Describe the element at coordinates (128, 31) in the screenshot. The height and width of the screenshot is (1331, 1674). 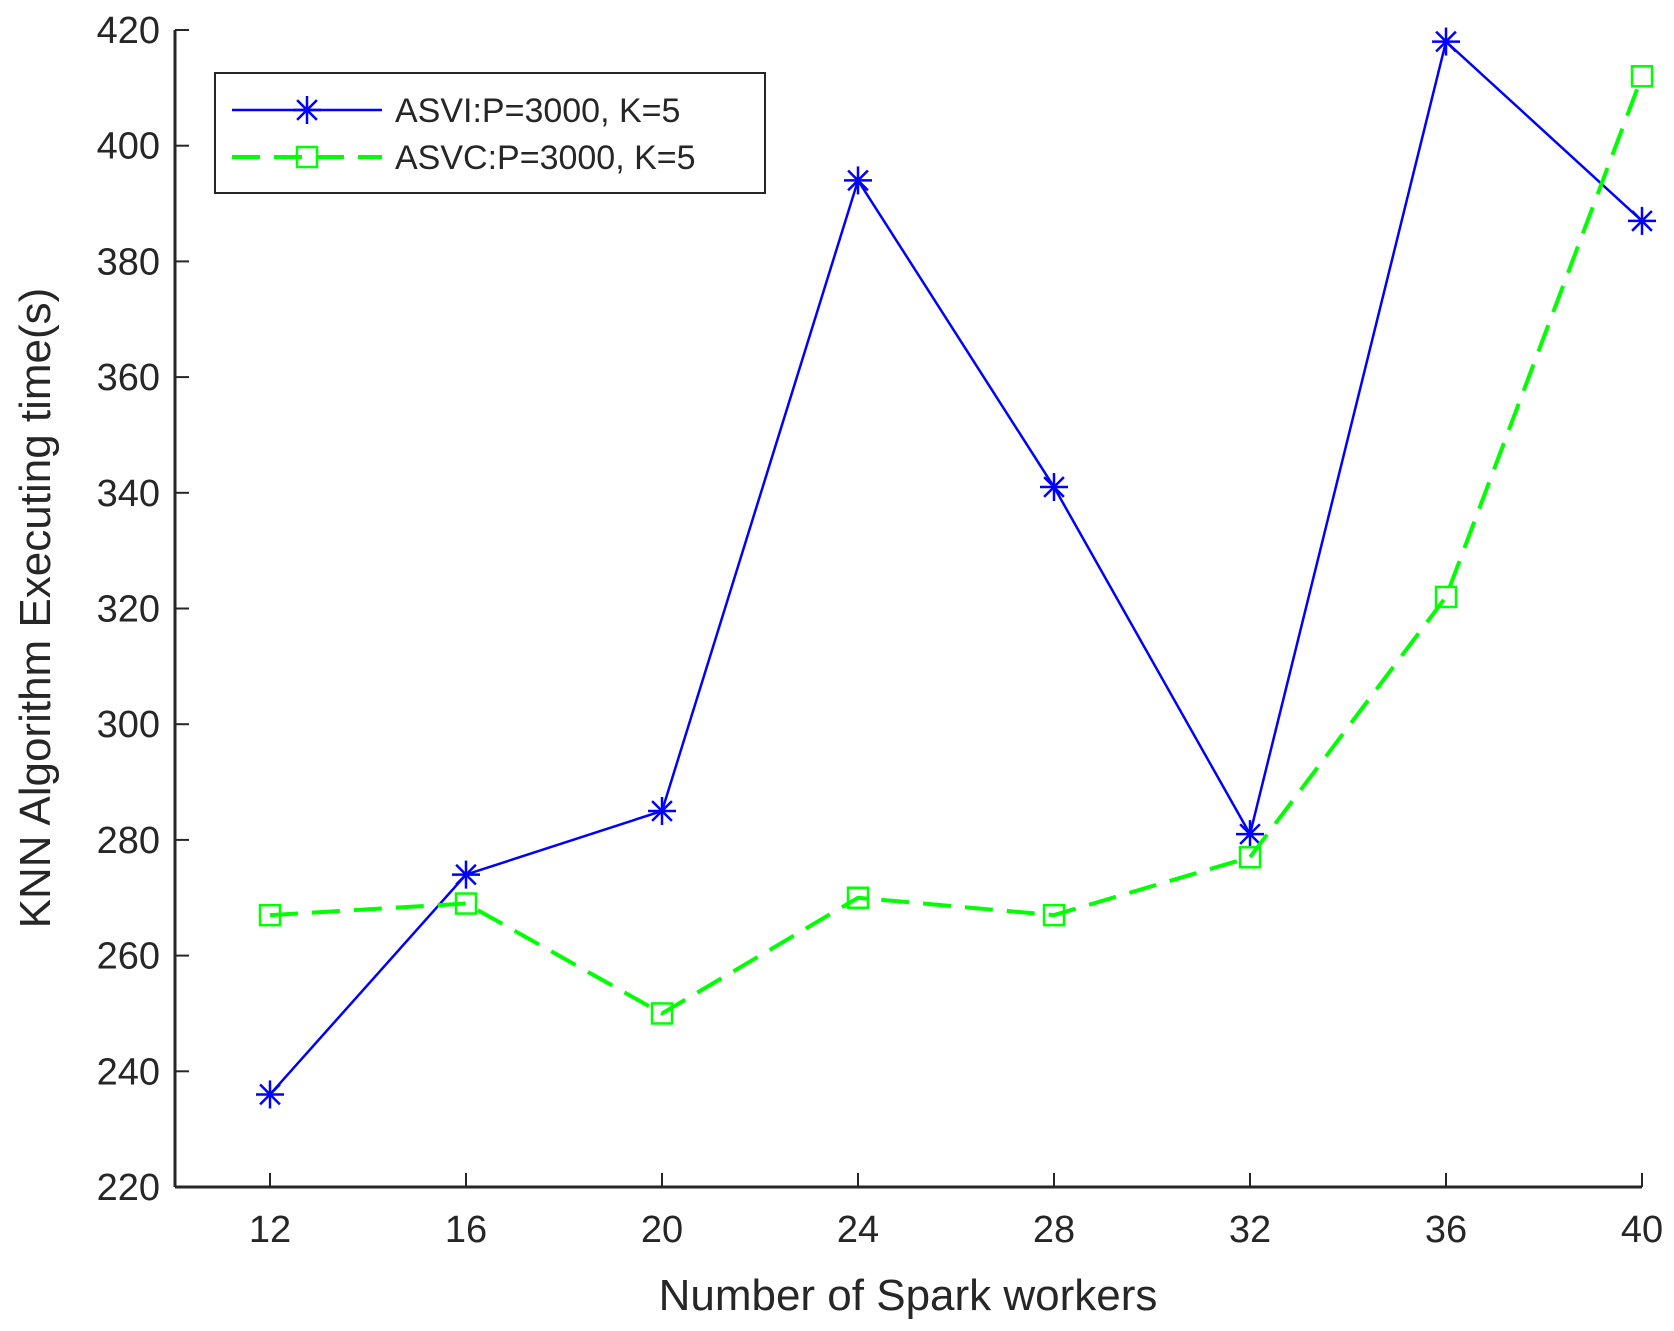
I see `y-tick-label: 420` at that location.